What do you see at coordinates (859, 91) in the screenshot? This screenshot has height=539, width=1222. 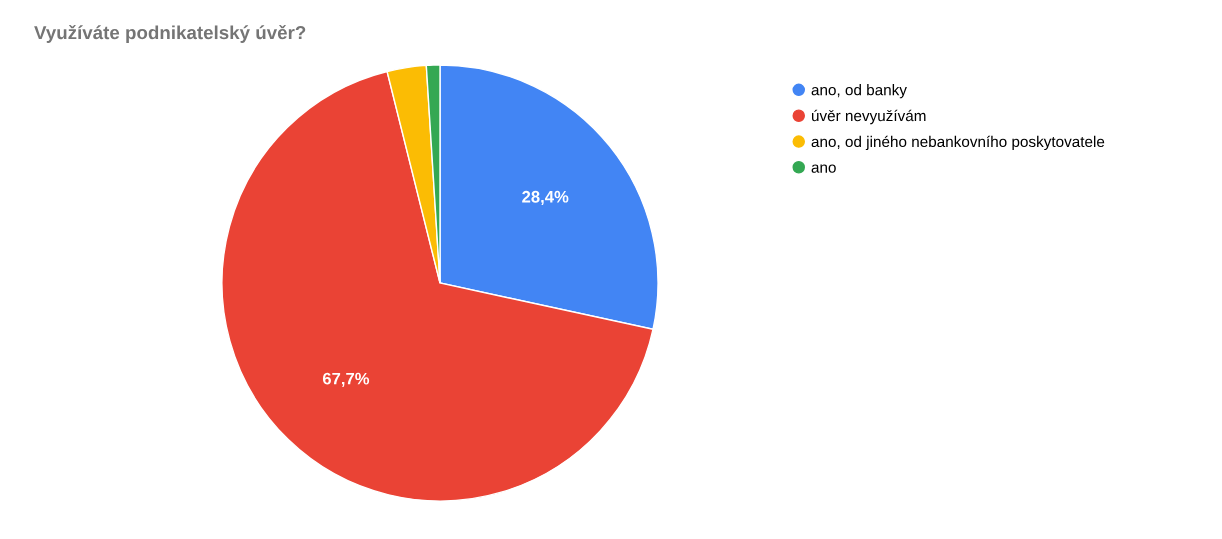 I see `legend-label: ano, od banky` at bounding box center [859, 91].